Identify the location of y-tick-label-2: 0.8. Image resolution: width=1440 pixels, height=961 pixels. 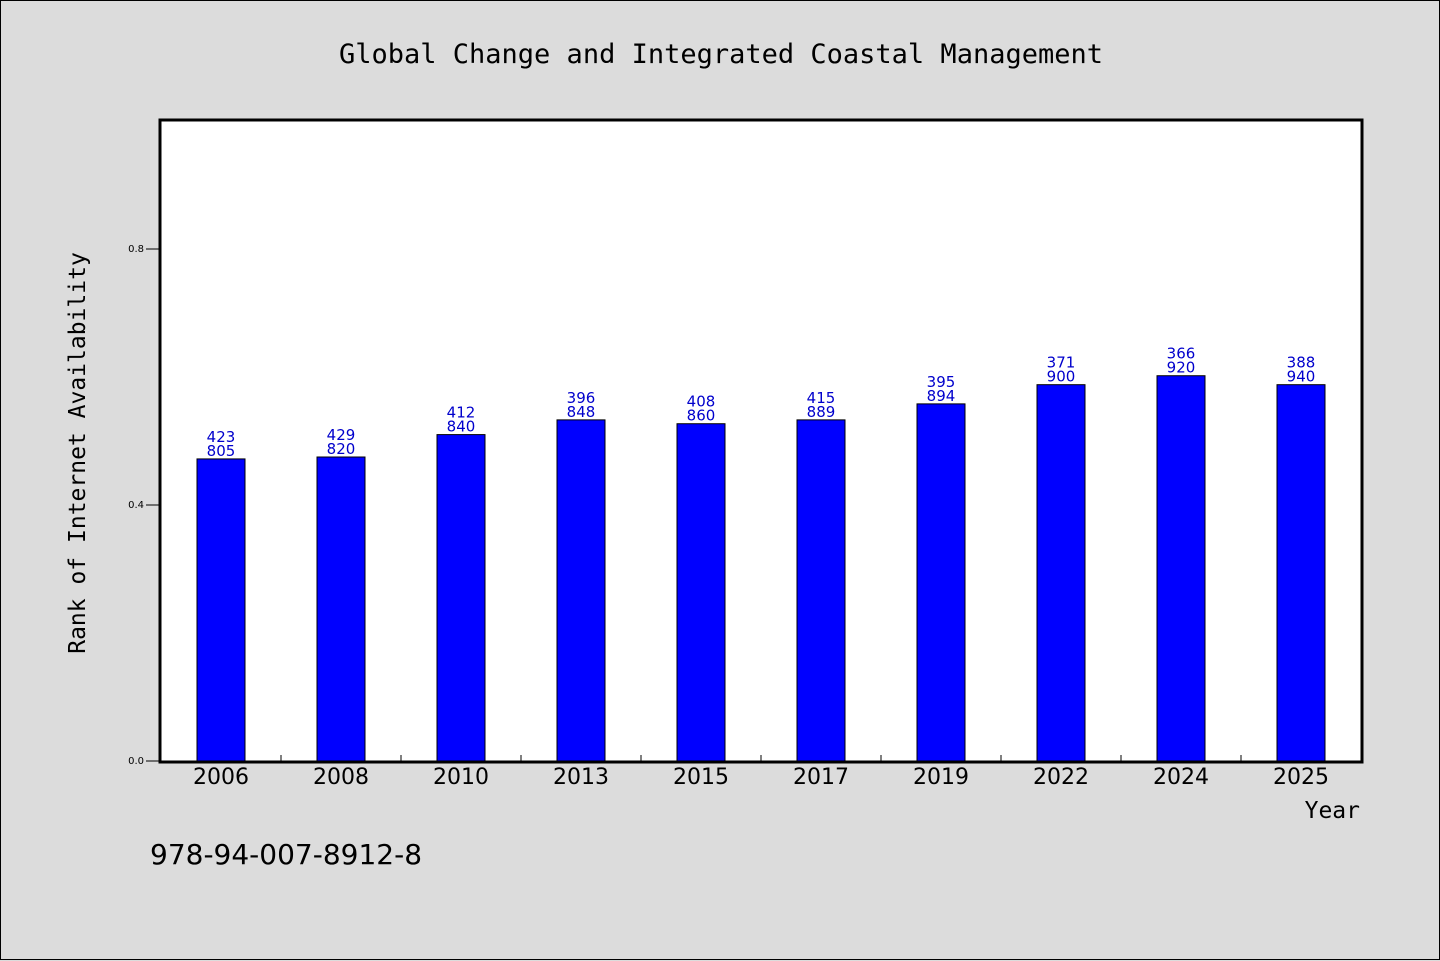
(136, 249).